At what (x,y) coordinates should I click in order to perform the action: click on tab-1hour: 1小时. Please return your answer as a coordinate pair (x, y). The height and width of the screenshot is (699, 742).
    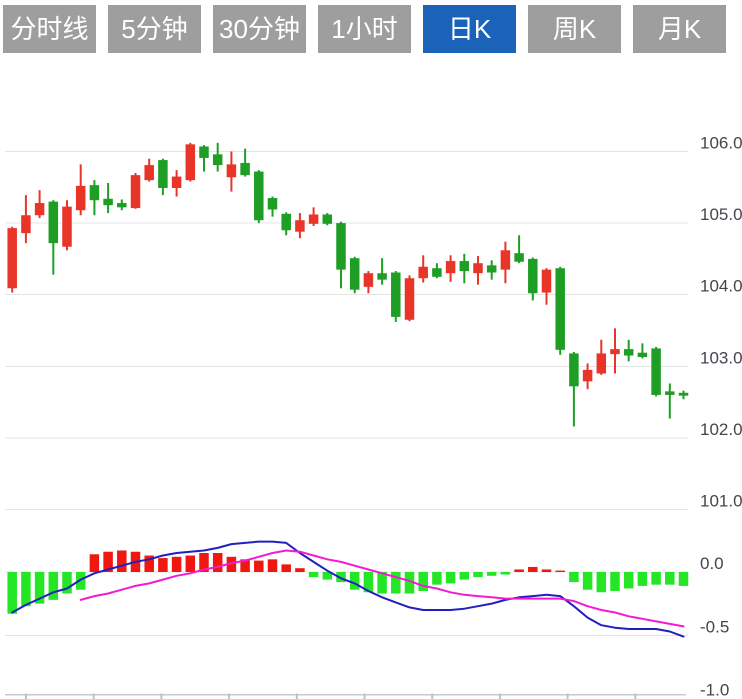
    Looking at the image, I should click on (364, 29).